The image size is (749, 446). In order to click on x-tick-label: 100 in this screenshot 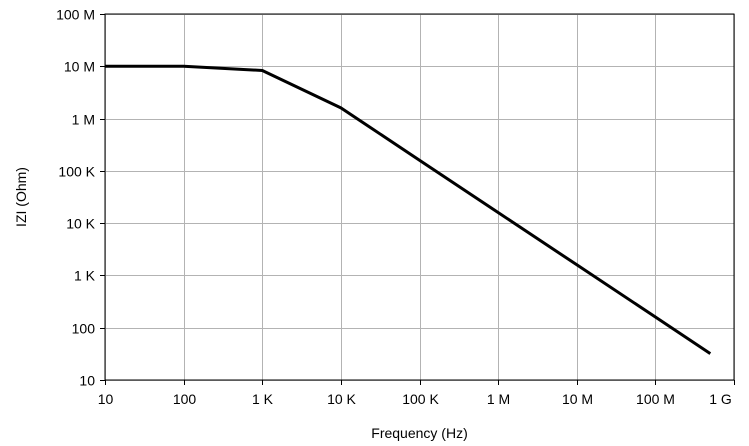, I will do `click(185, 399)`.